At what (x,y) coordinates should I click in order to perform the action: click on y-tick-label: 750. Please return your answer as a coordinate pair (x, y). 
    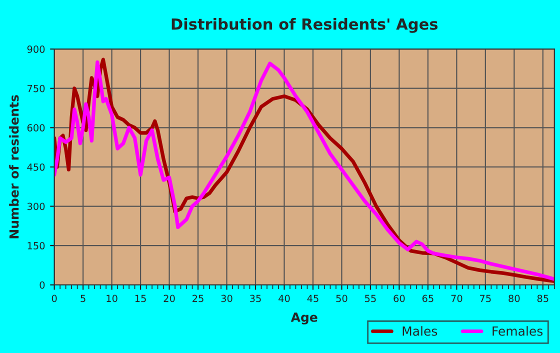
    Looking at the image, I should click on (36, 88).